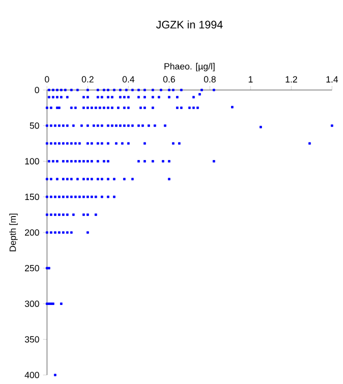 This screenshot has width=343, height=384. Describe the element at coordinates (189, 67) in the screenshot. I see `x-axis-title: Phaeo. [µg/l]` at that location.